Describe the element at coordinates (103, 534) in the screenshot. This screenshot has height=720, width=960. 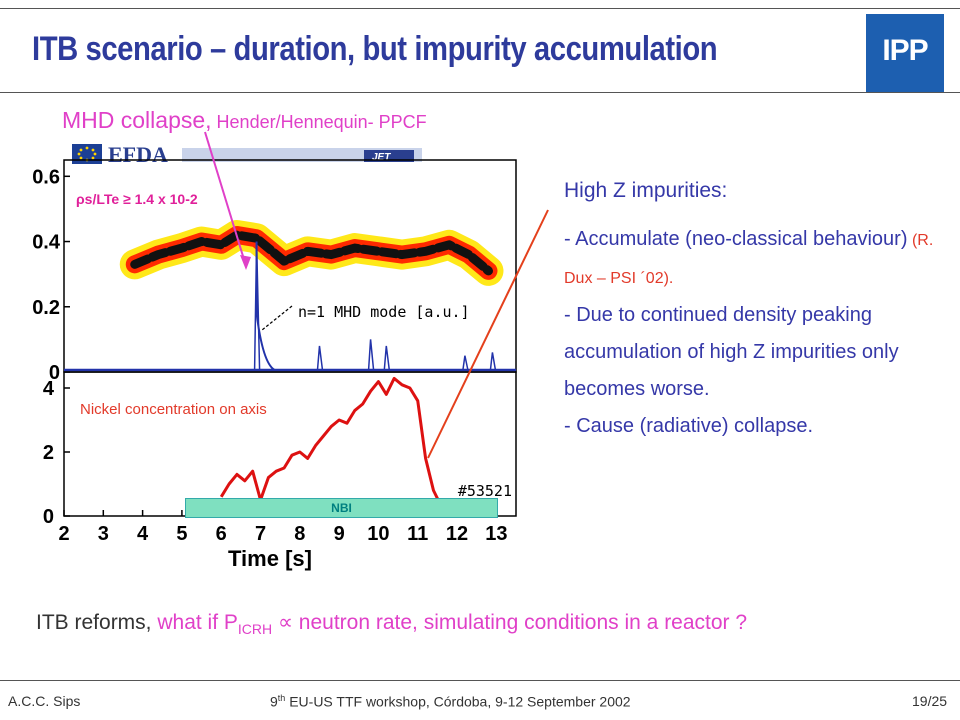
I see `xtick-label: 3` at that location.